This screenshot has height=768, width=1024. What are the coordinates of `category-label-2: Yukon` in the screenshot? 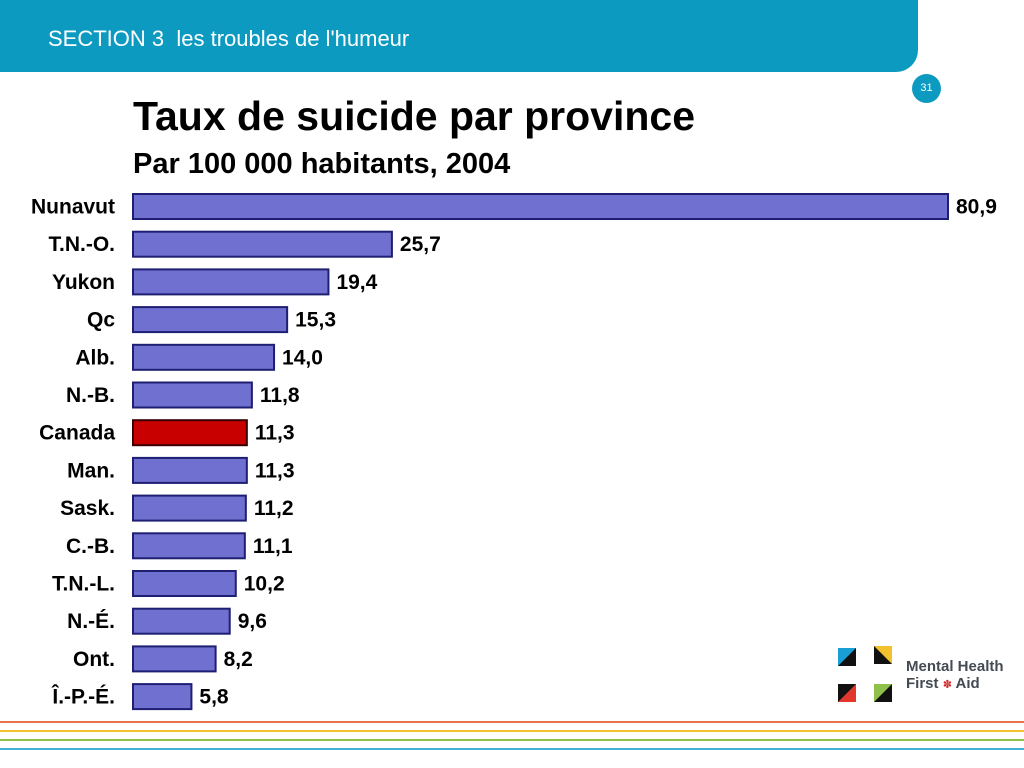 It's located at (83, 282).